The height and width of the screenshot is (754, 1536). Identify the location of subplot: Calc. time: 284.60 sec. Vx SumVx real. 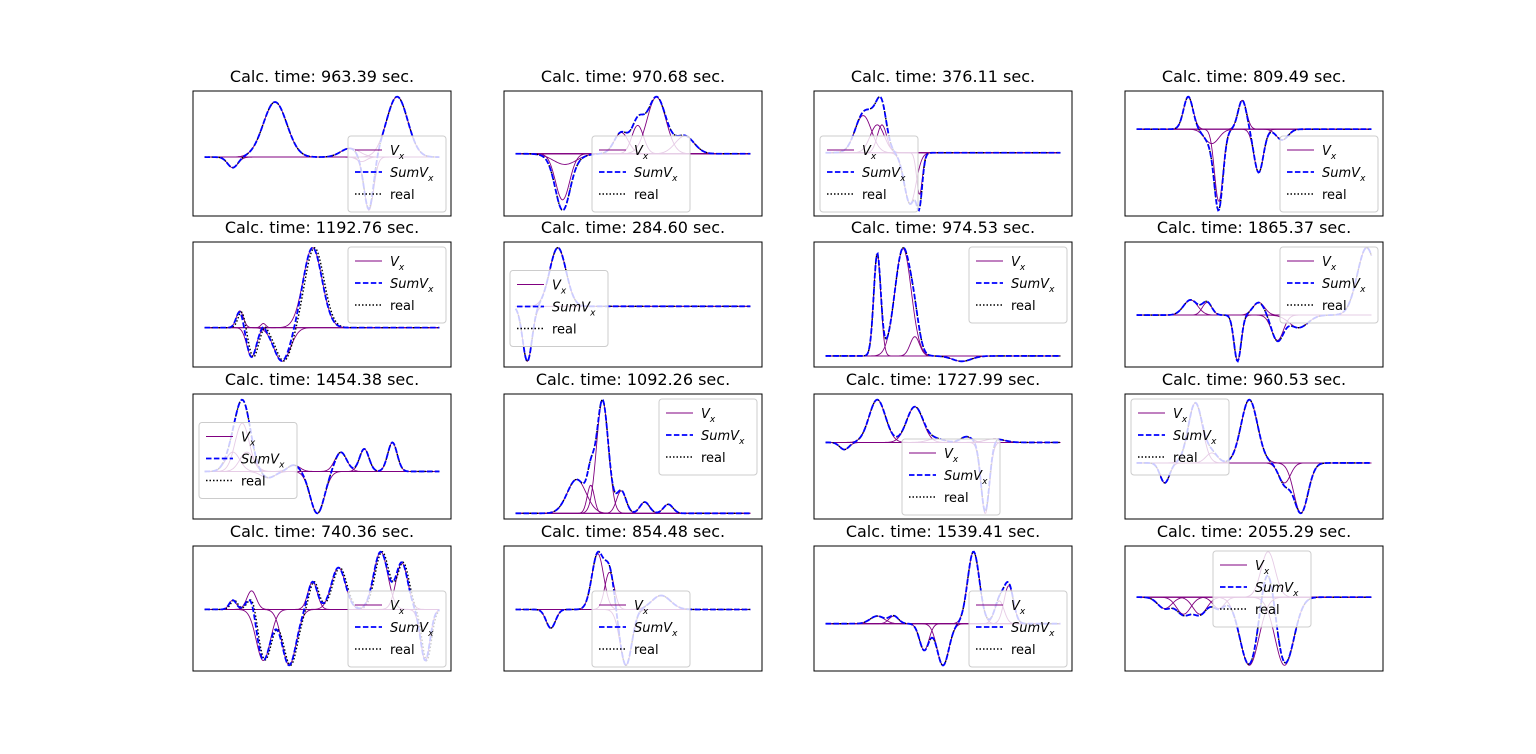
(633, 293).